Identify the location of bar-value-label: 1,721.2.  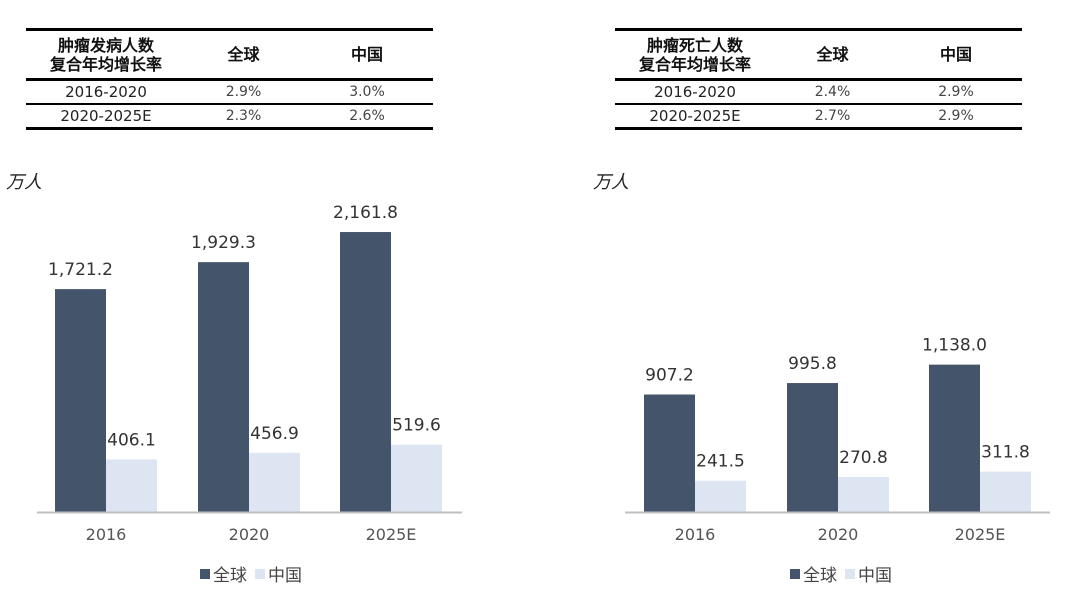
(80, 270).